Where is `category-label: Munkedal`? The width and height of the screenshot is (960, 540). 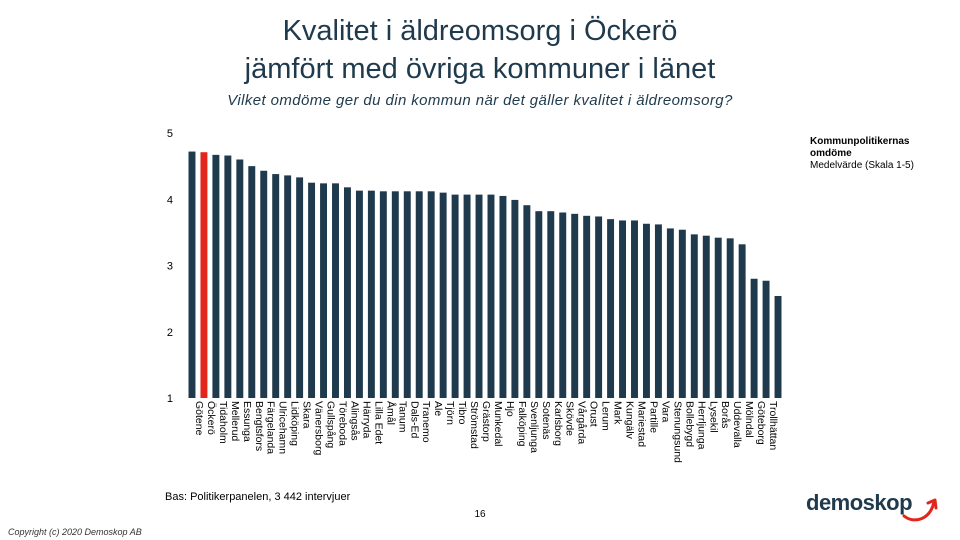
category-label: Munkedal is located at coordinates (498, 424).